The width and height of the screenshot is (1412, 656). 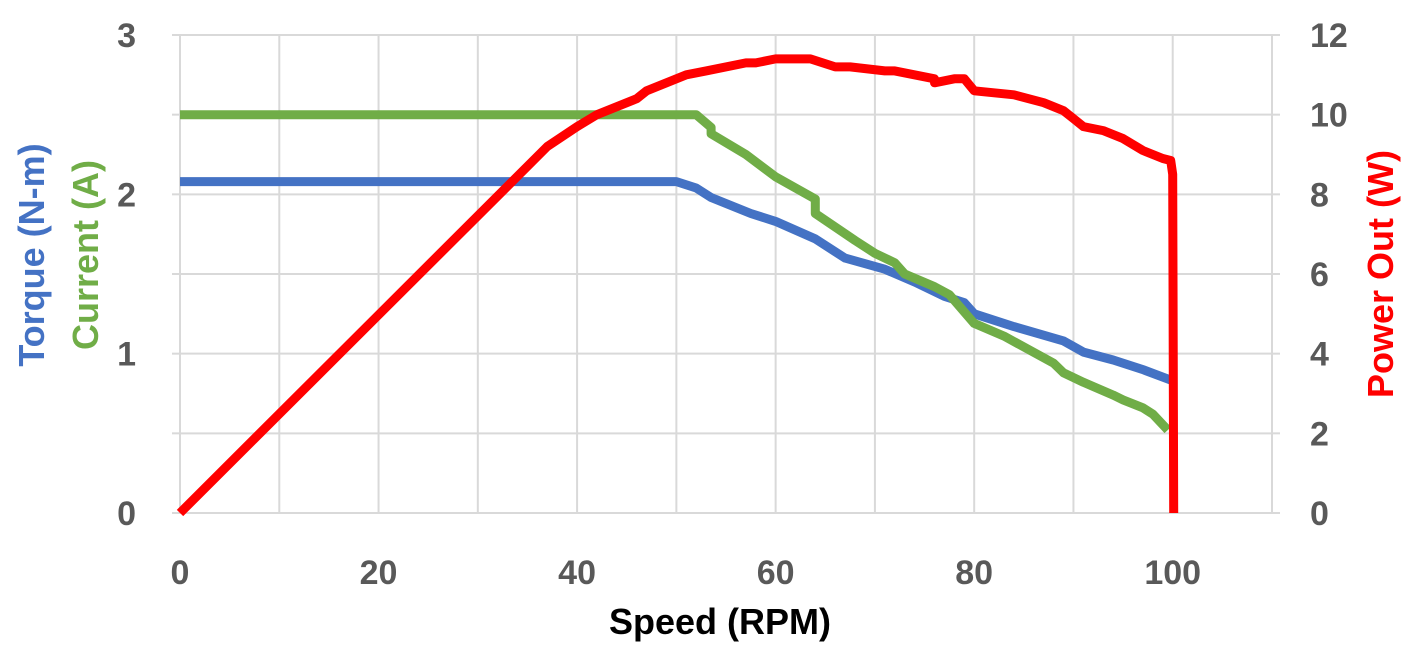 What do you see at coordinates (974, 573) in the screenshot?
I see `x-tick-label: 80` at bounding box center [974, 573].